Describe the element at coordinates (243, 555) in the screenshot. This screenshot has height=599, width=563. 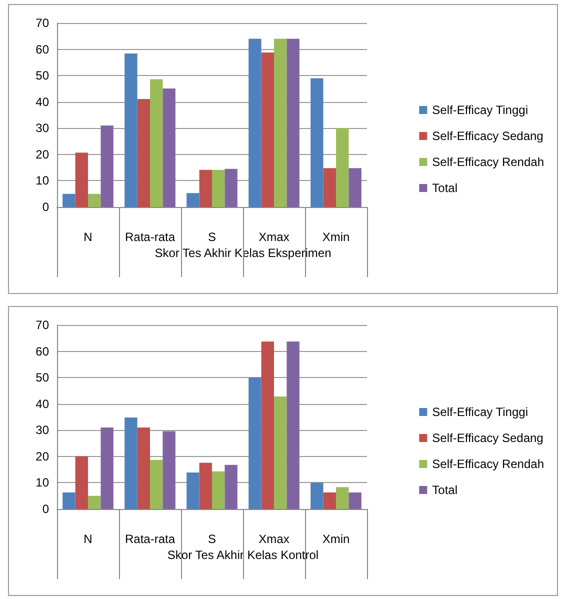
I see `x-axis-title: Skor Tes Akhir Kelas Kontrol` at that location.